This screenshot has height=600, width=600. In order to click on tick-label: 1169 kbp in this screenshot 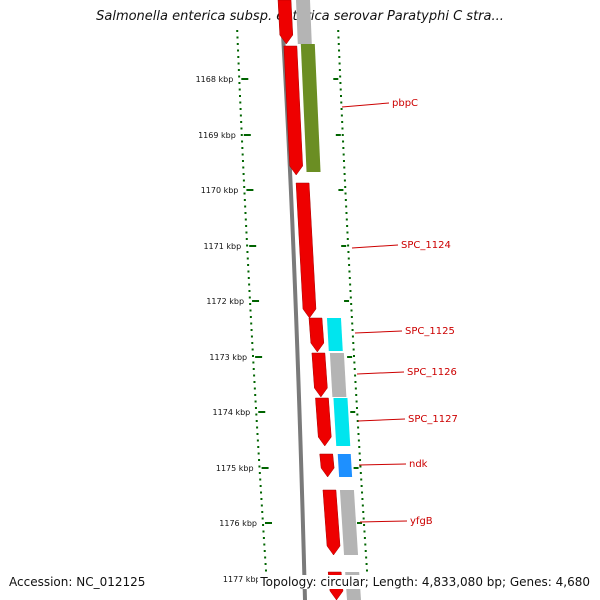, I will do `click(217, 135)`.